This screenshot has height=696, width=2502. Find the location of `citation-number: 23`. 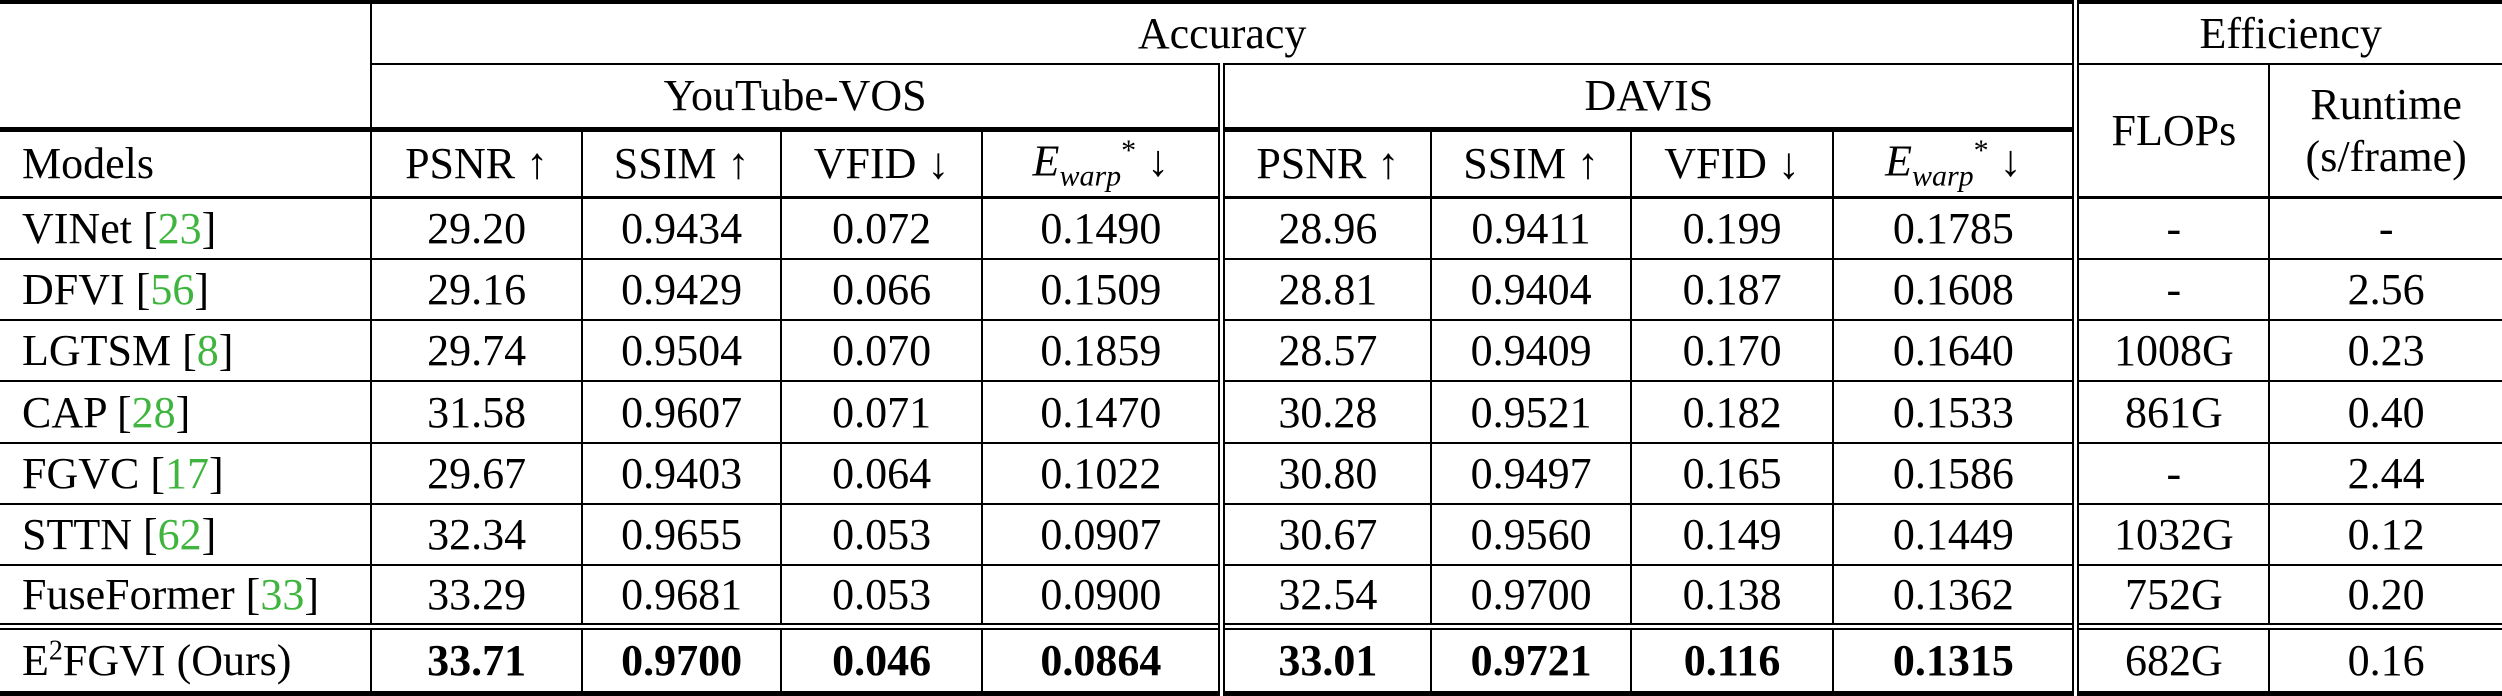

citation-number: 23 is located at coordinates (179, 228).